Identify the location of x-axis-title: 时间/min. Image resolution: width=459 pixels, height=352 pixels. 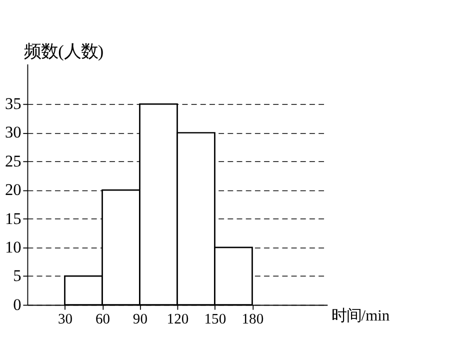
(360, 316).